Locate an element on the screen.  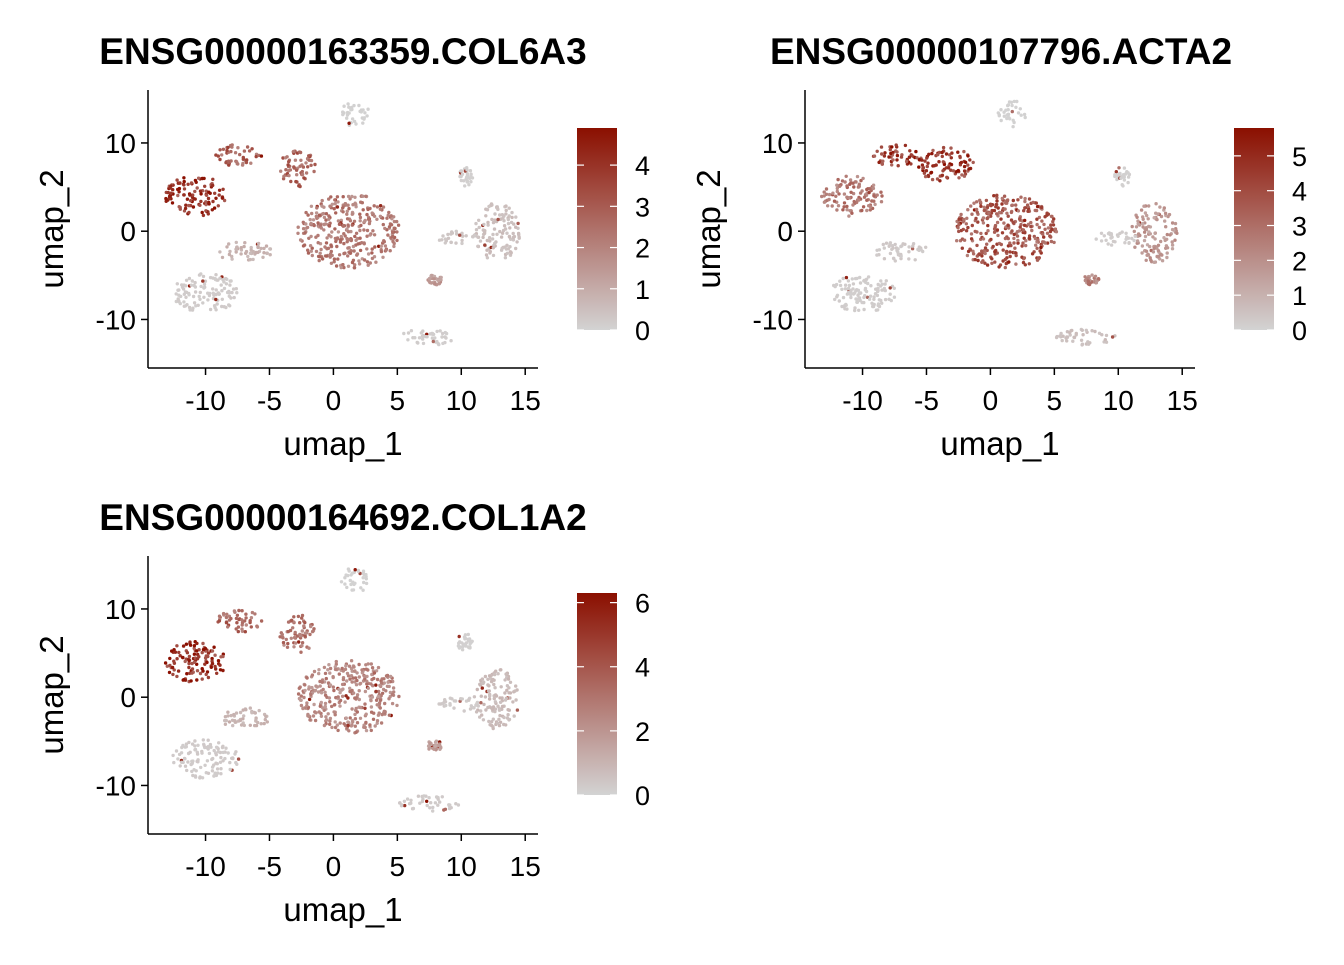
cluster-c7 is located at coordinates (355, 115).